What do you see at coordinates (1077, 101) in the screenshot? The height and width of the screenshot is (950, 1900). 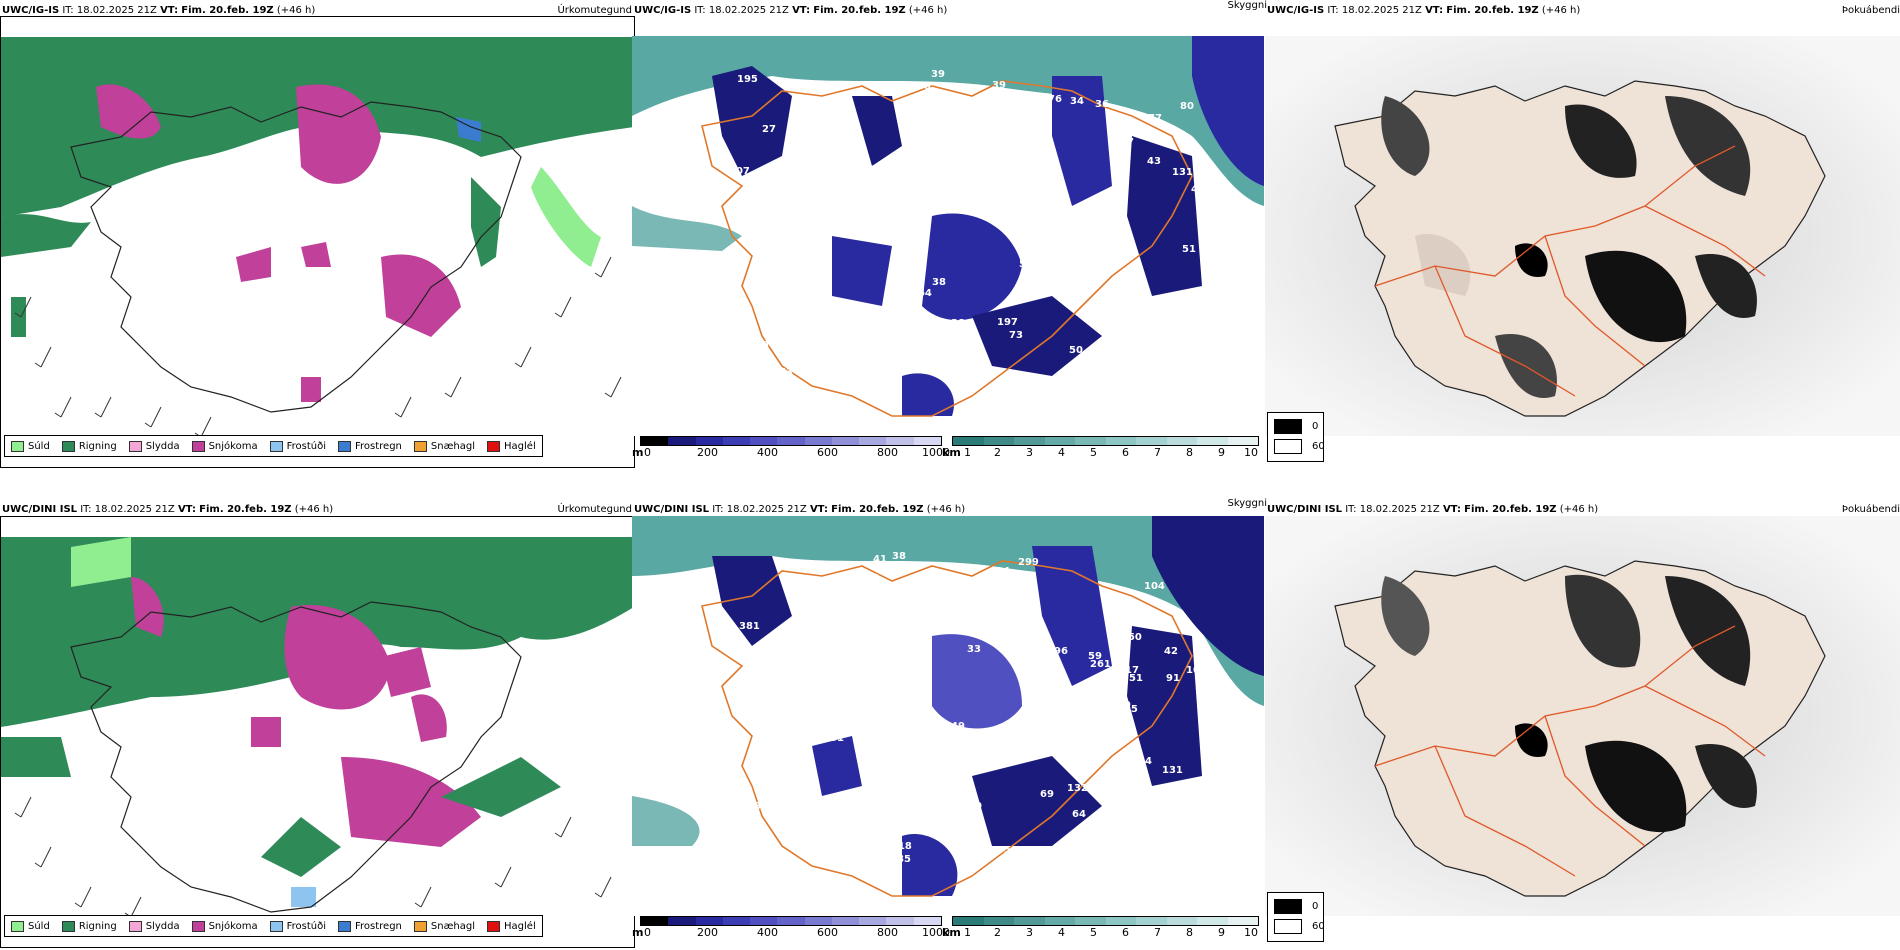 I see `cloud-base-value: 34` at bounding box center [1077, 101].